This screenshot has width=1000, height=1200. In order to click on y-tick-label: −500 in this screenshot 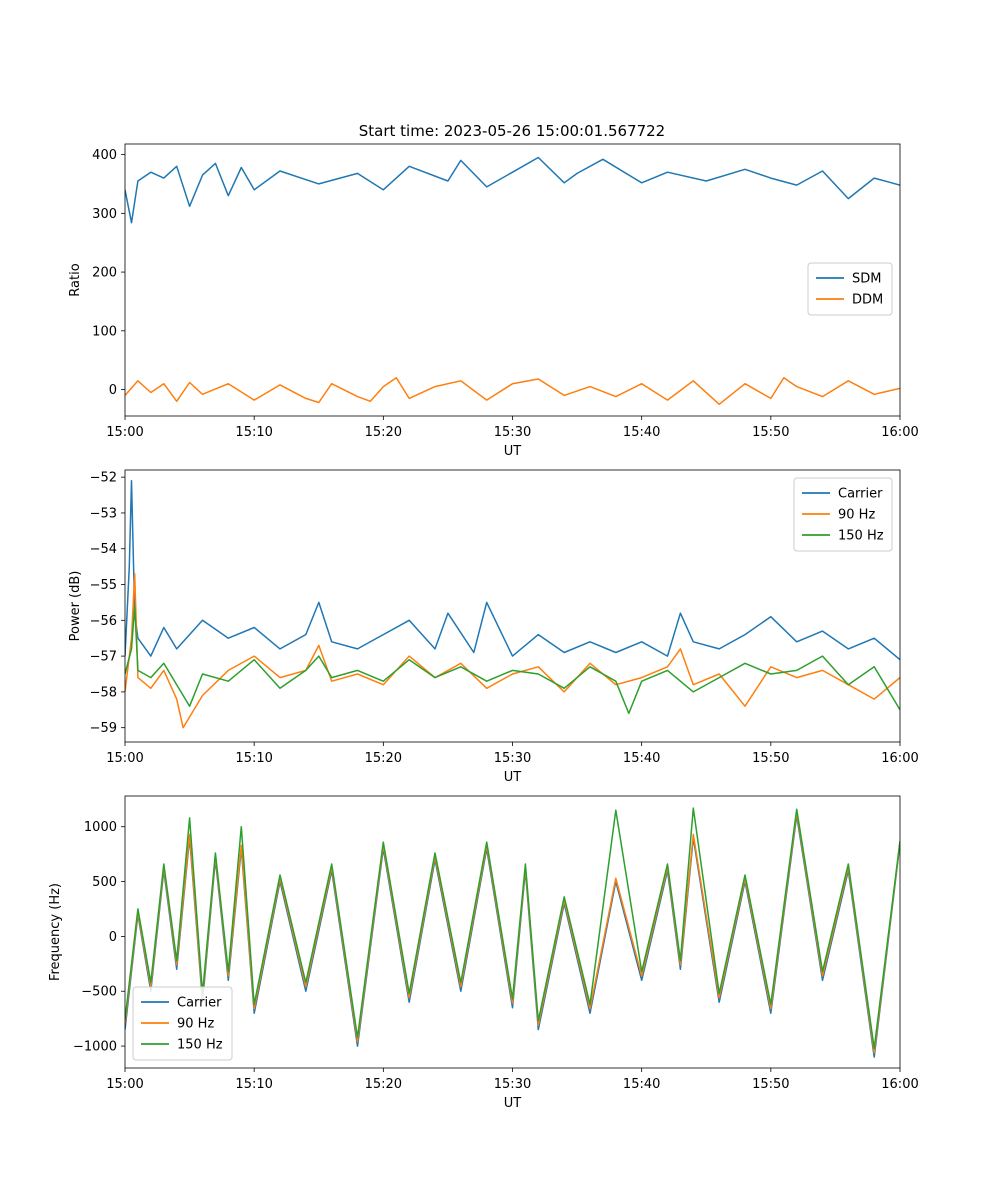, I will do `click(99, 992)`.